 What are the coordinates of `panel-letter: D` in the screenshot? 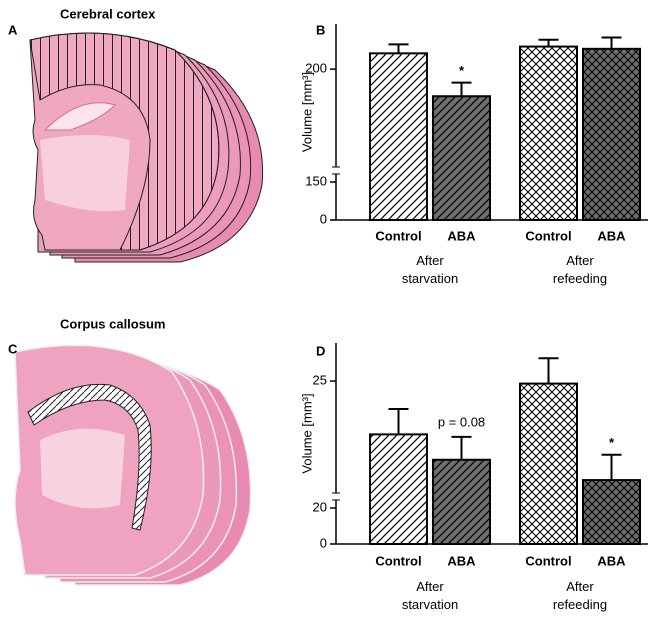 It's located at (320, 350).